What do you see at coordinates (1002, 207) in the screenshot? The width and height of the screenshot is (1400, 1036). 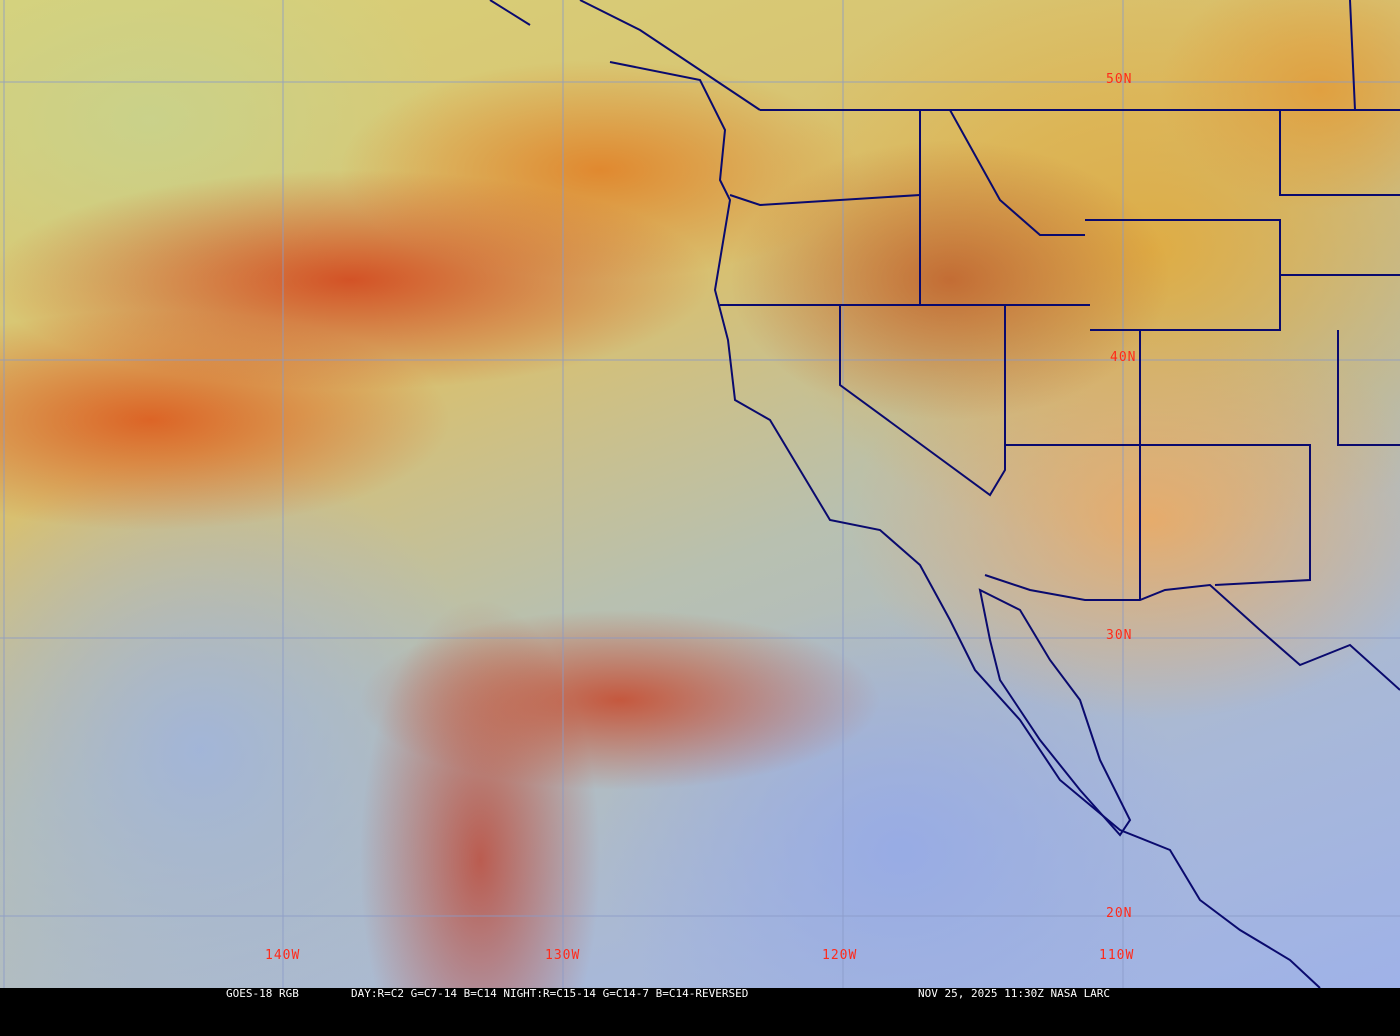 I see `id-east-border` at bounding box center [1002, 207].